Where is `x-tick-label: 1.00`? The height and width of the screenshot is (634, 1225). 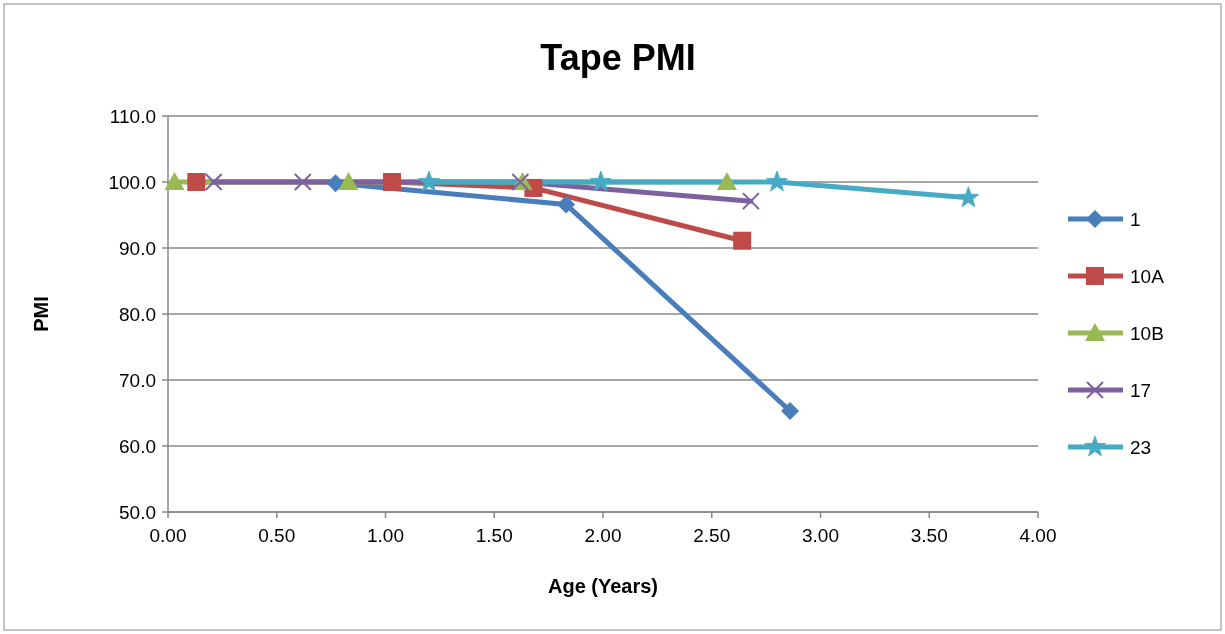 x-tick-label: 1.00 is located at coordinates (385, 535).